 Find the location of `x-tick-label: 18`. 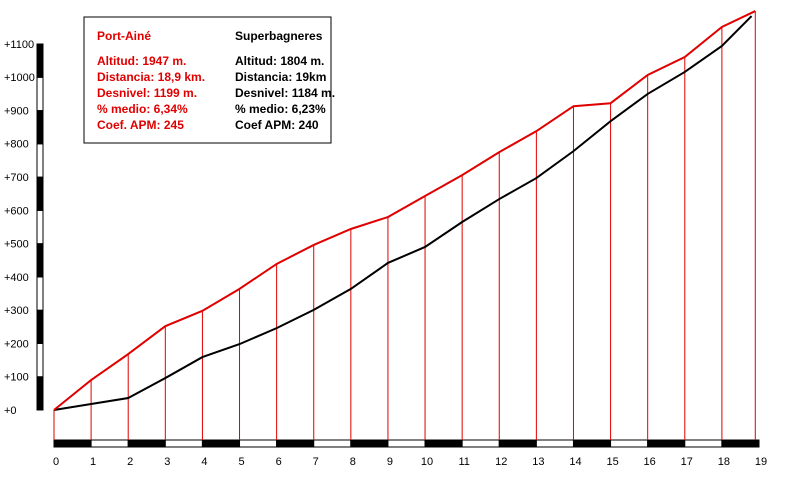

x-tick-label: 18 is located at coordinates (724, 462).